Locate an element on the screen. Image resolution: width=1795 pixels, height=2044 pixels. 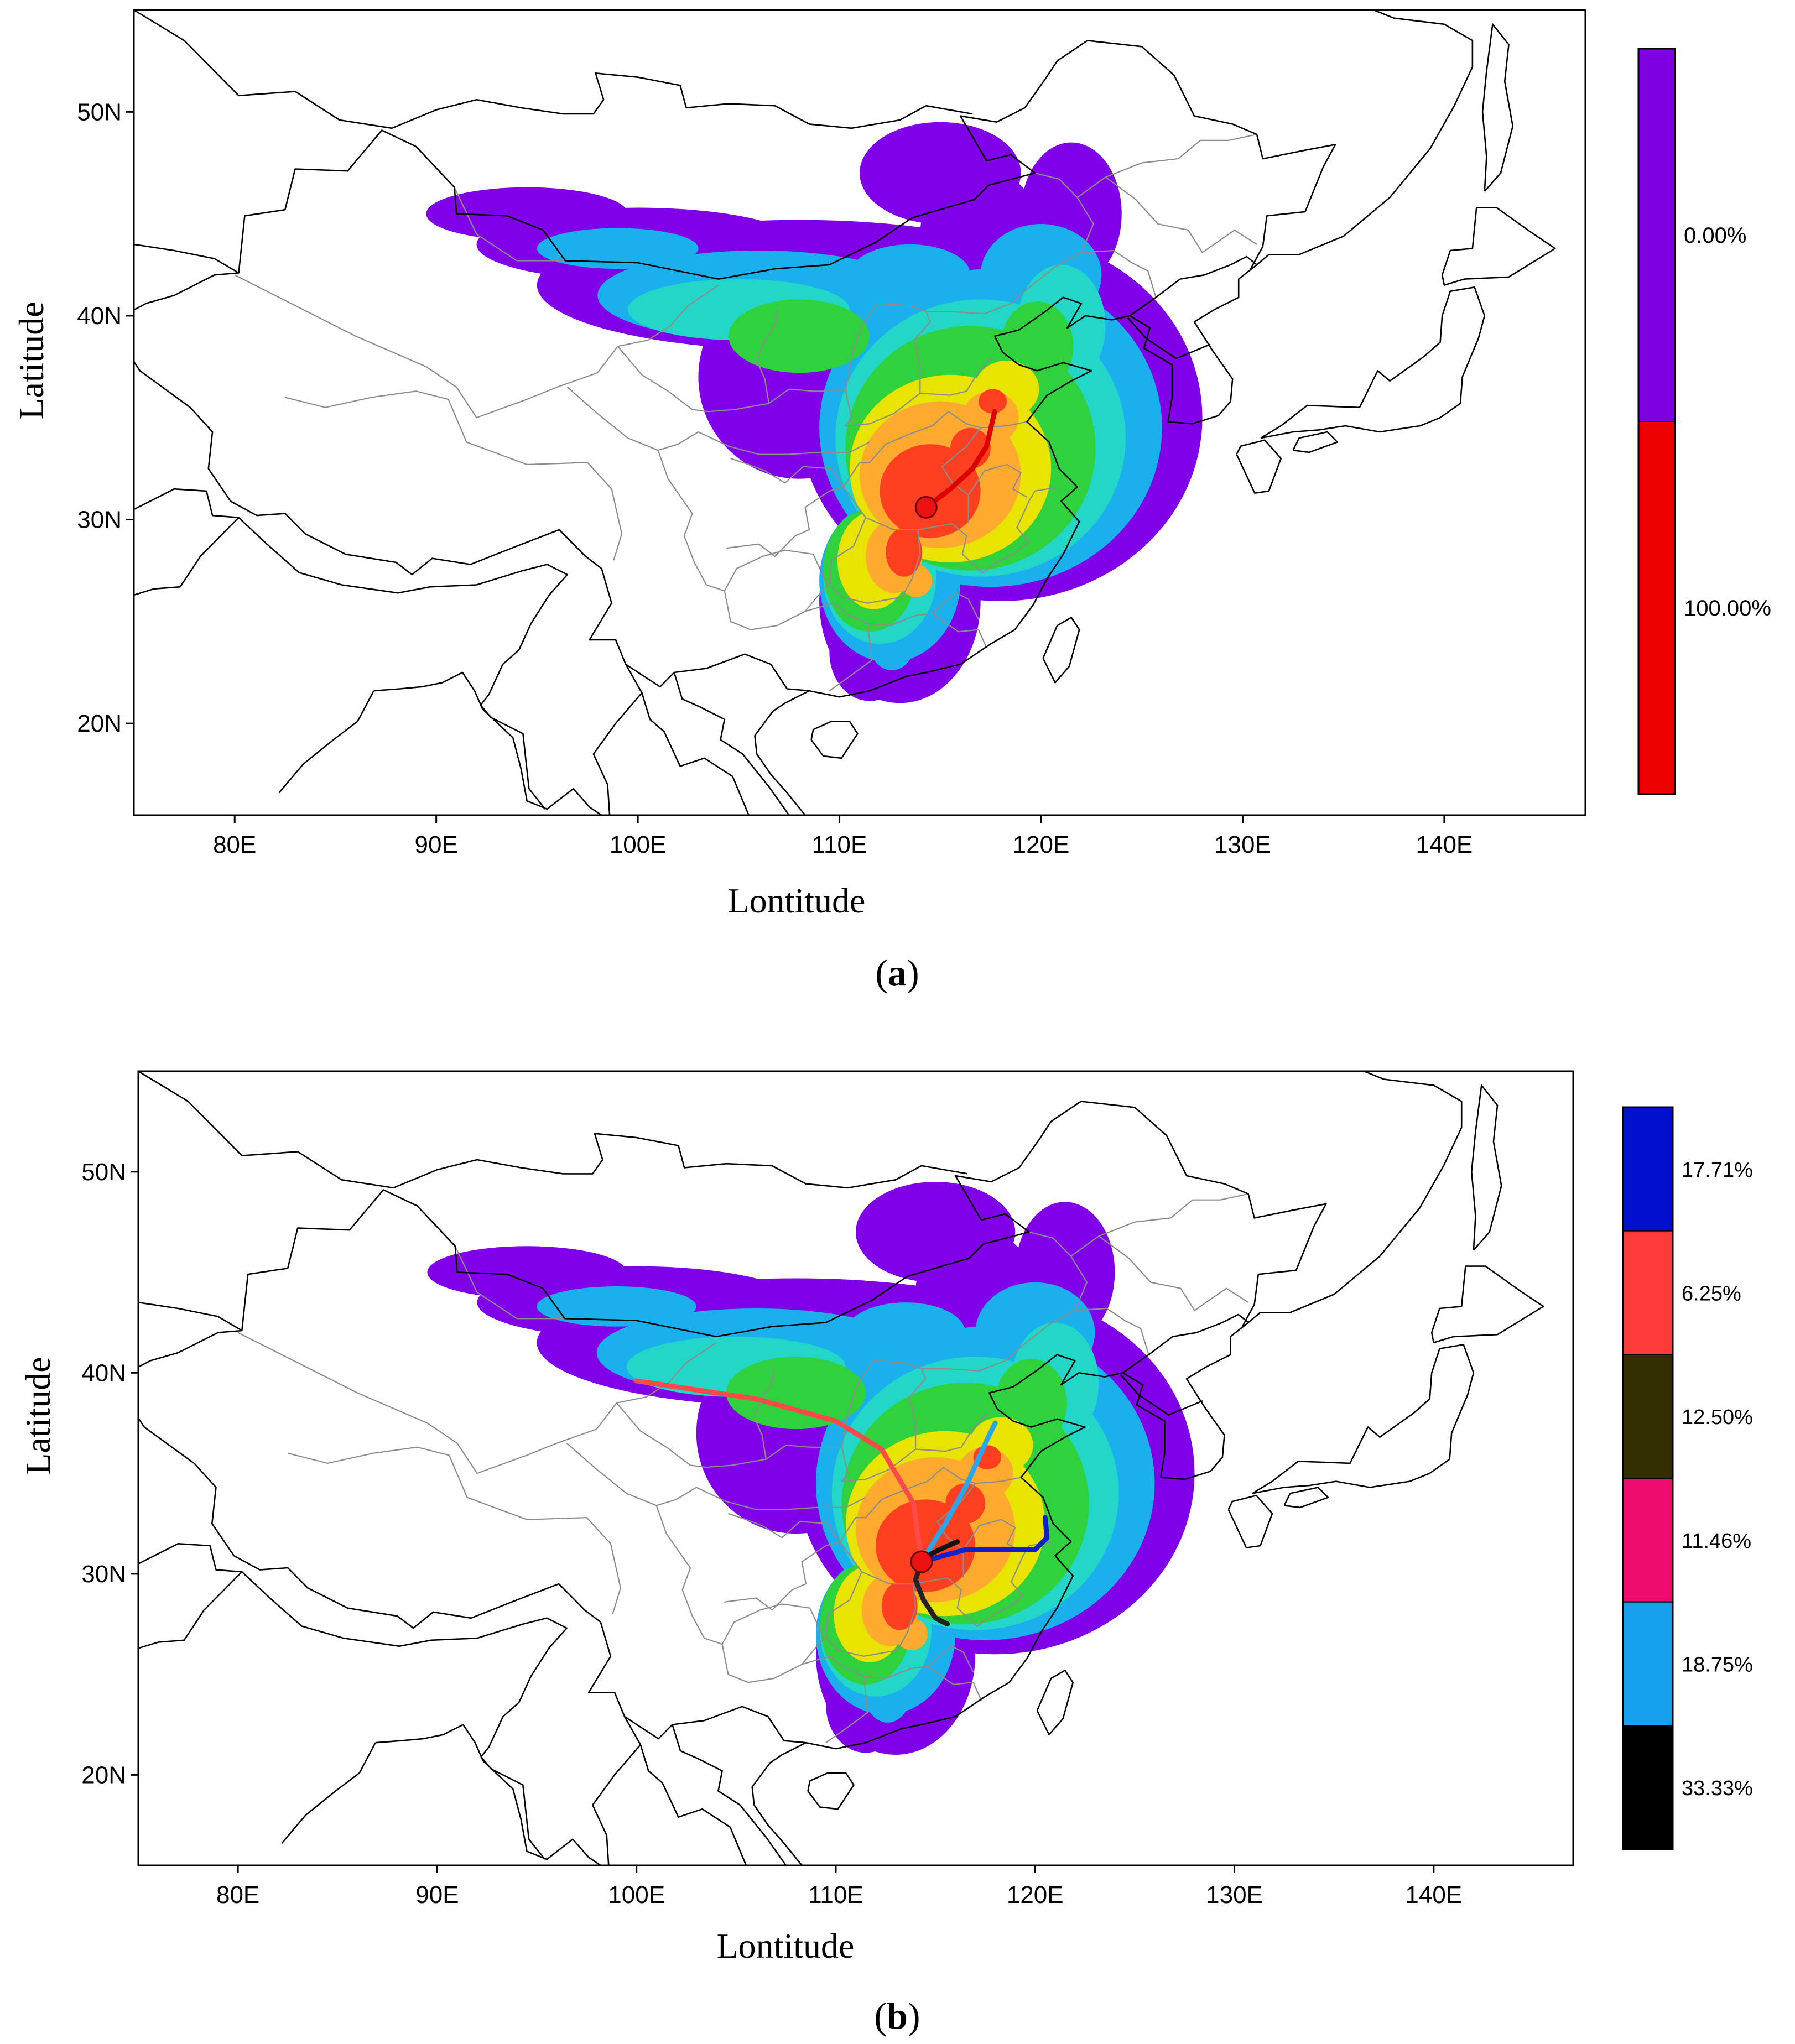
boundary-shikoku is located at coordinates (1315, 442).